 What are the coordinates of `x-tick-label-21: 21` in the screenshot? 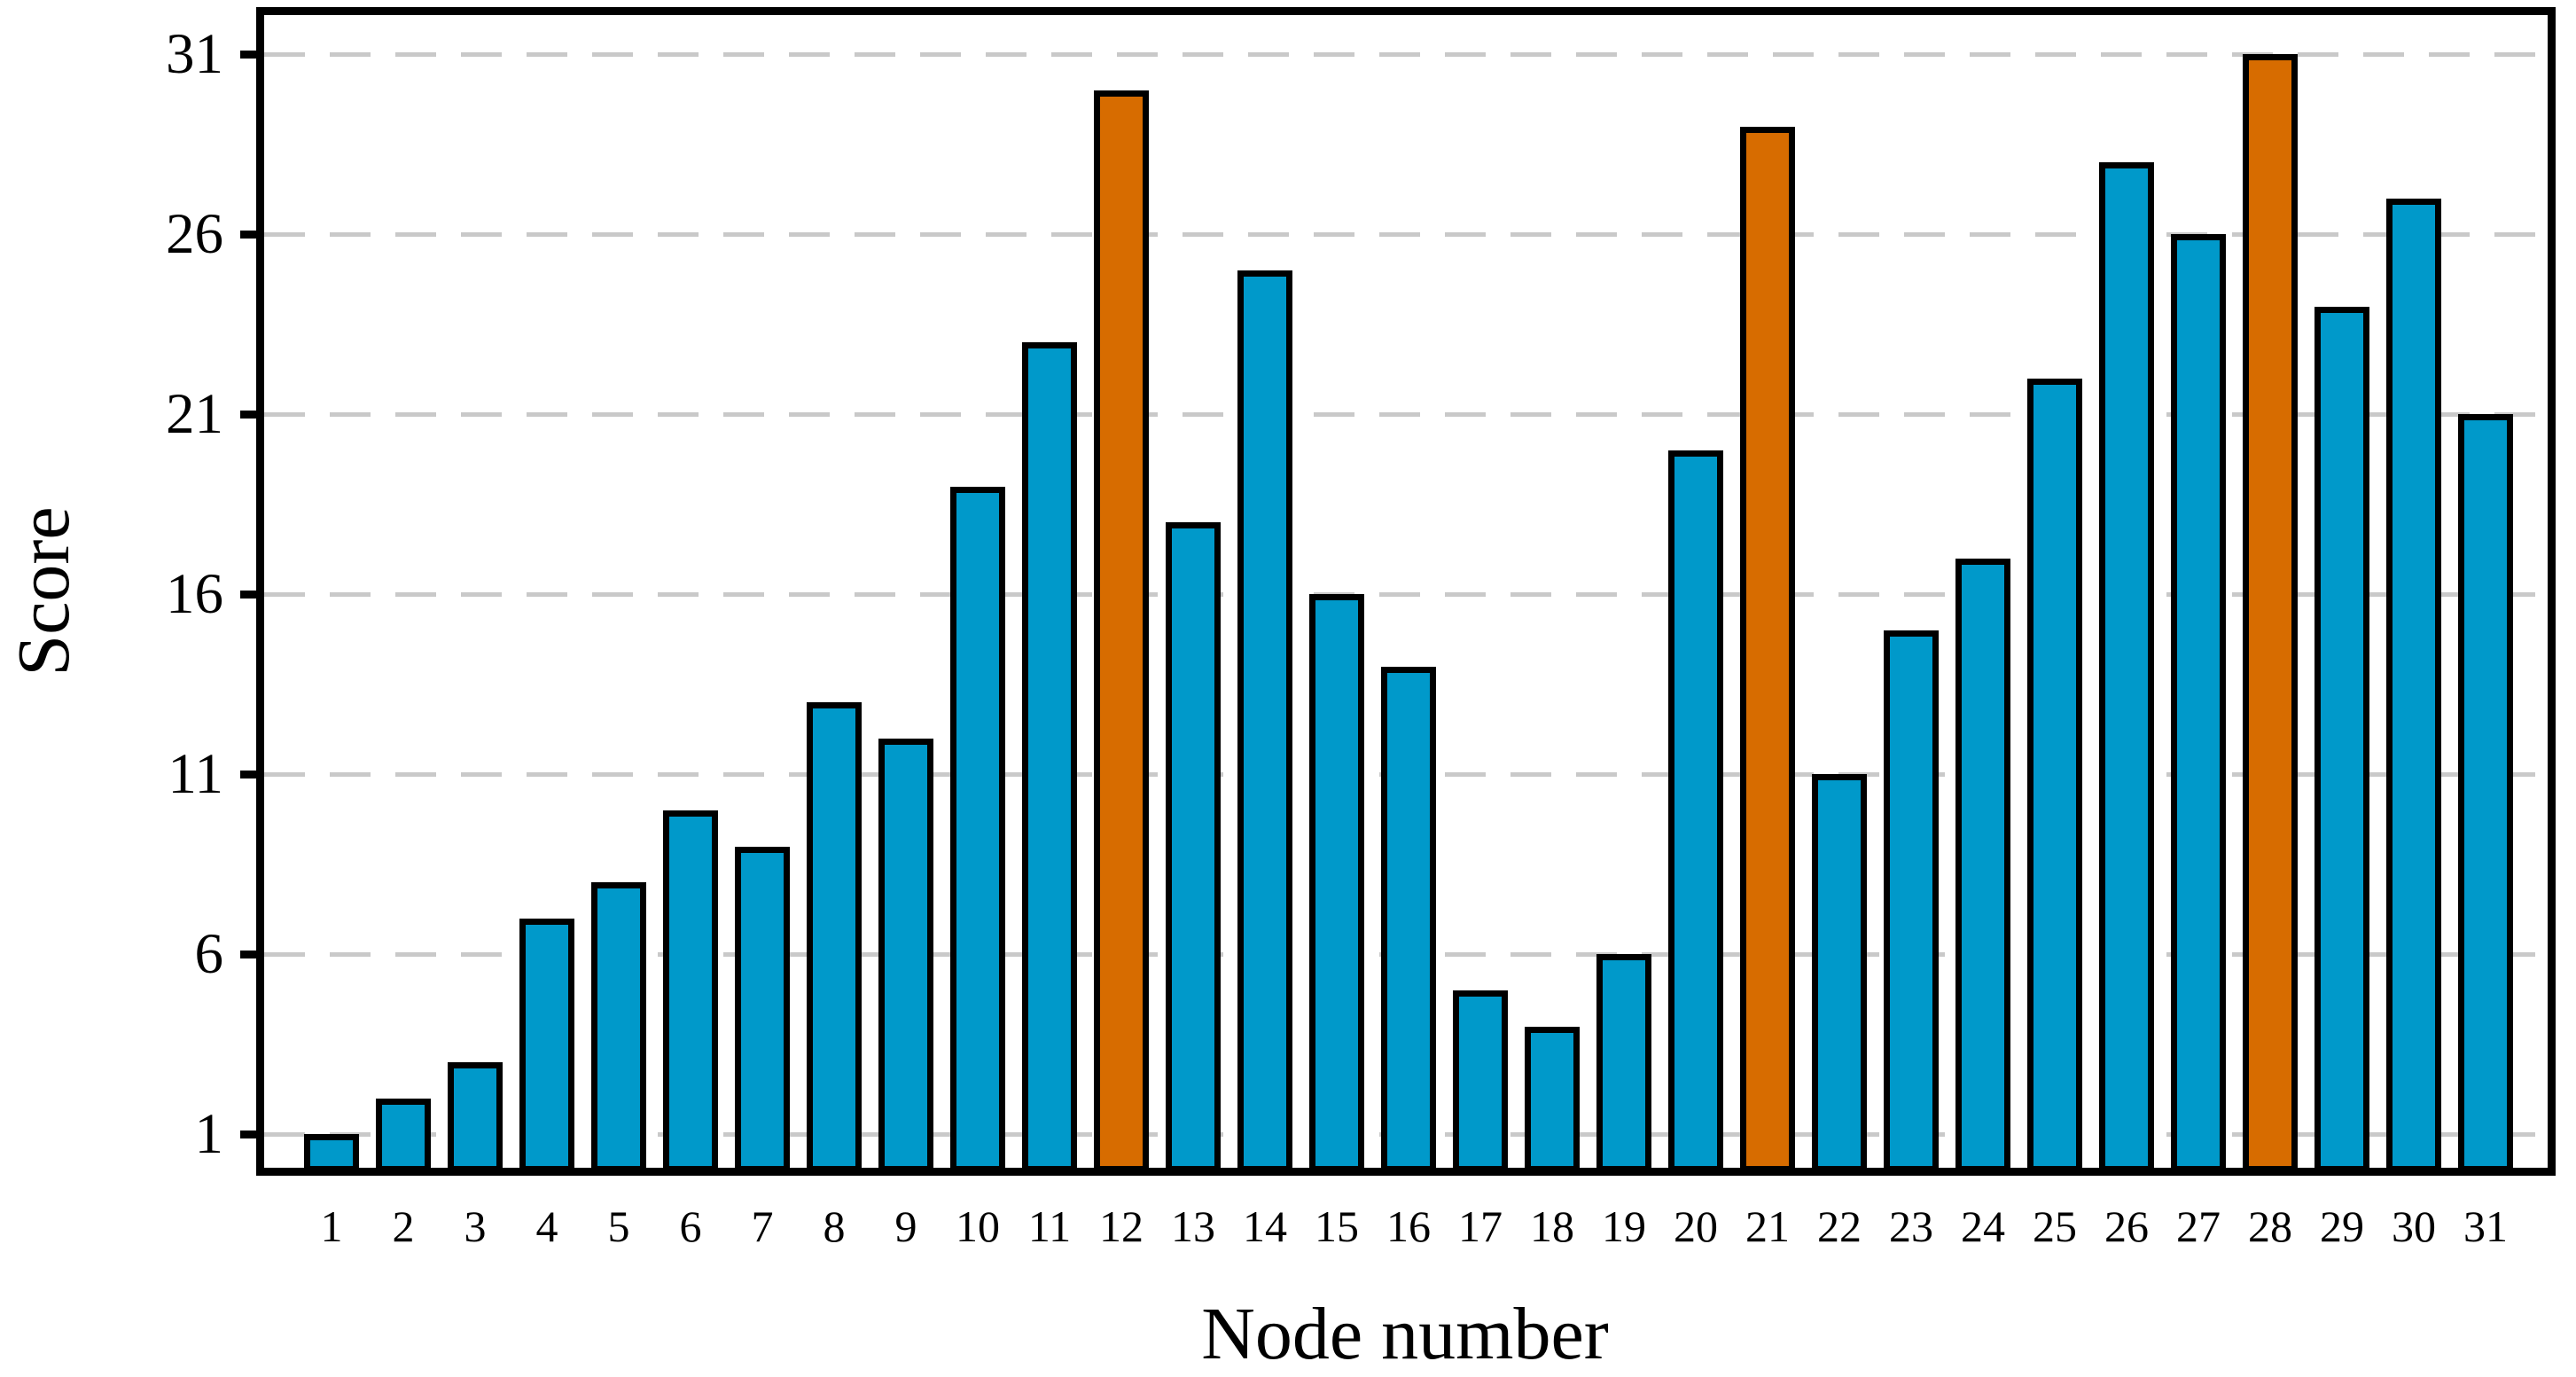 It's located at (1767, 1226).